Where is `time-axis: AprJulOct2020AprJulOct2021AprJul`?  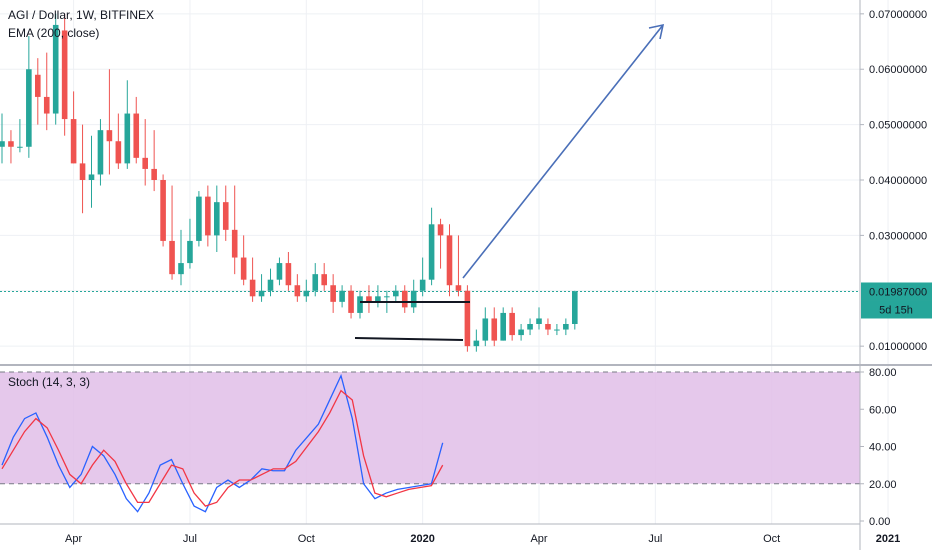
time-axis: AprJulOct2020AprJulOct2021AprJul is located at coordinates (466, 534).